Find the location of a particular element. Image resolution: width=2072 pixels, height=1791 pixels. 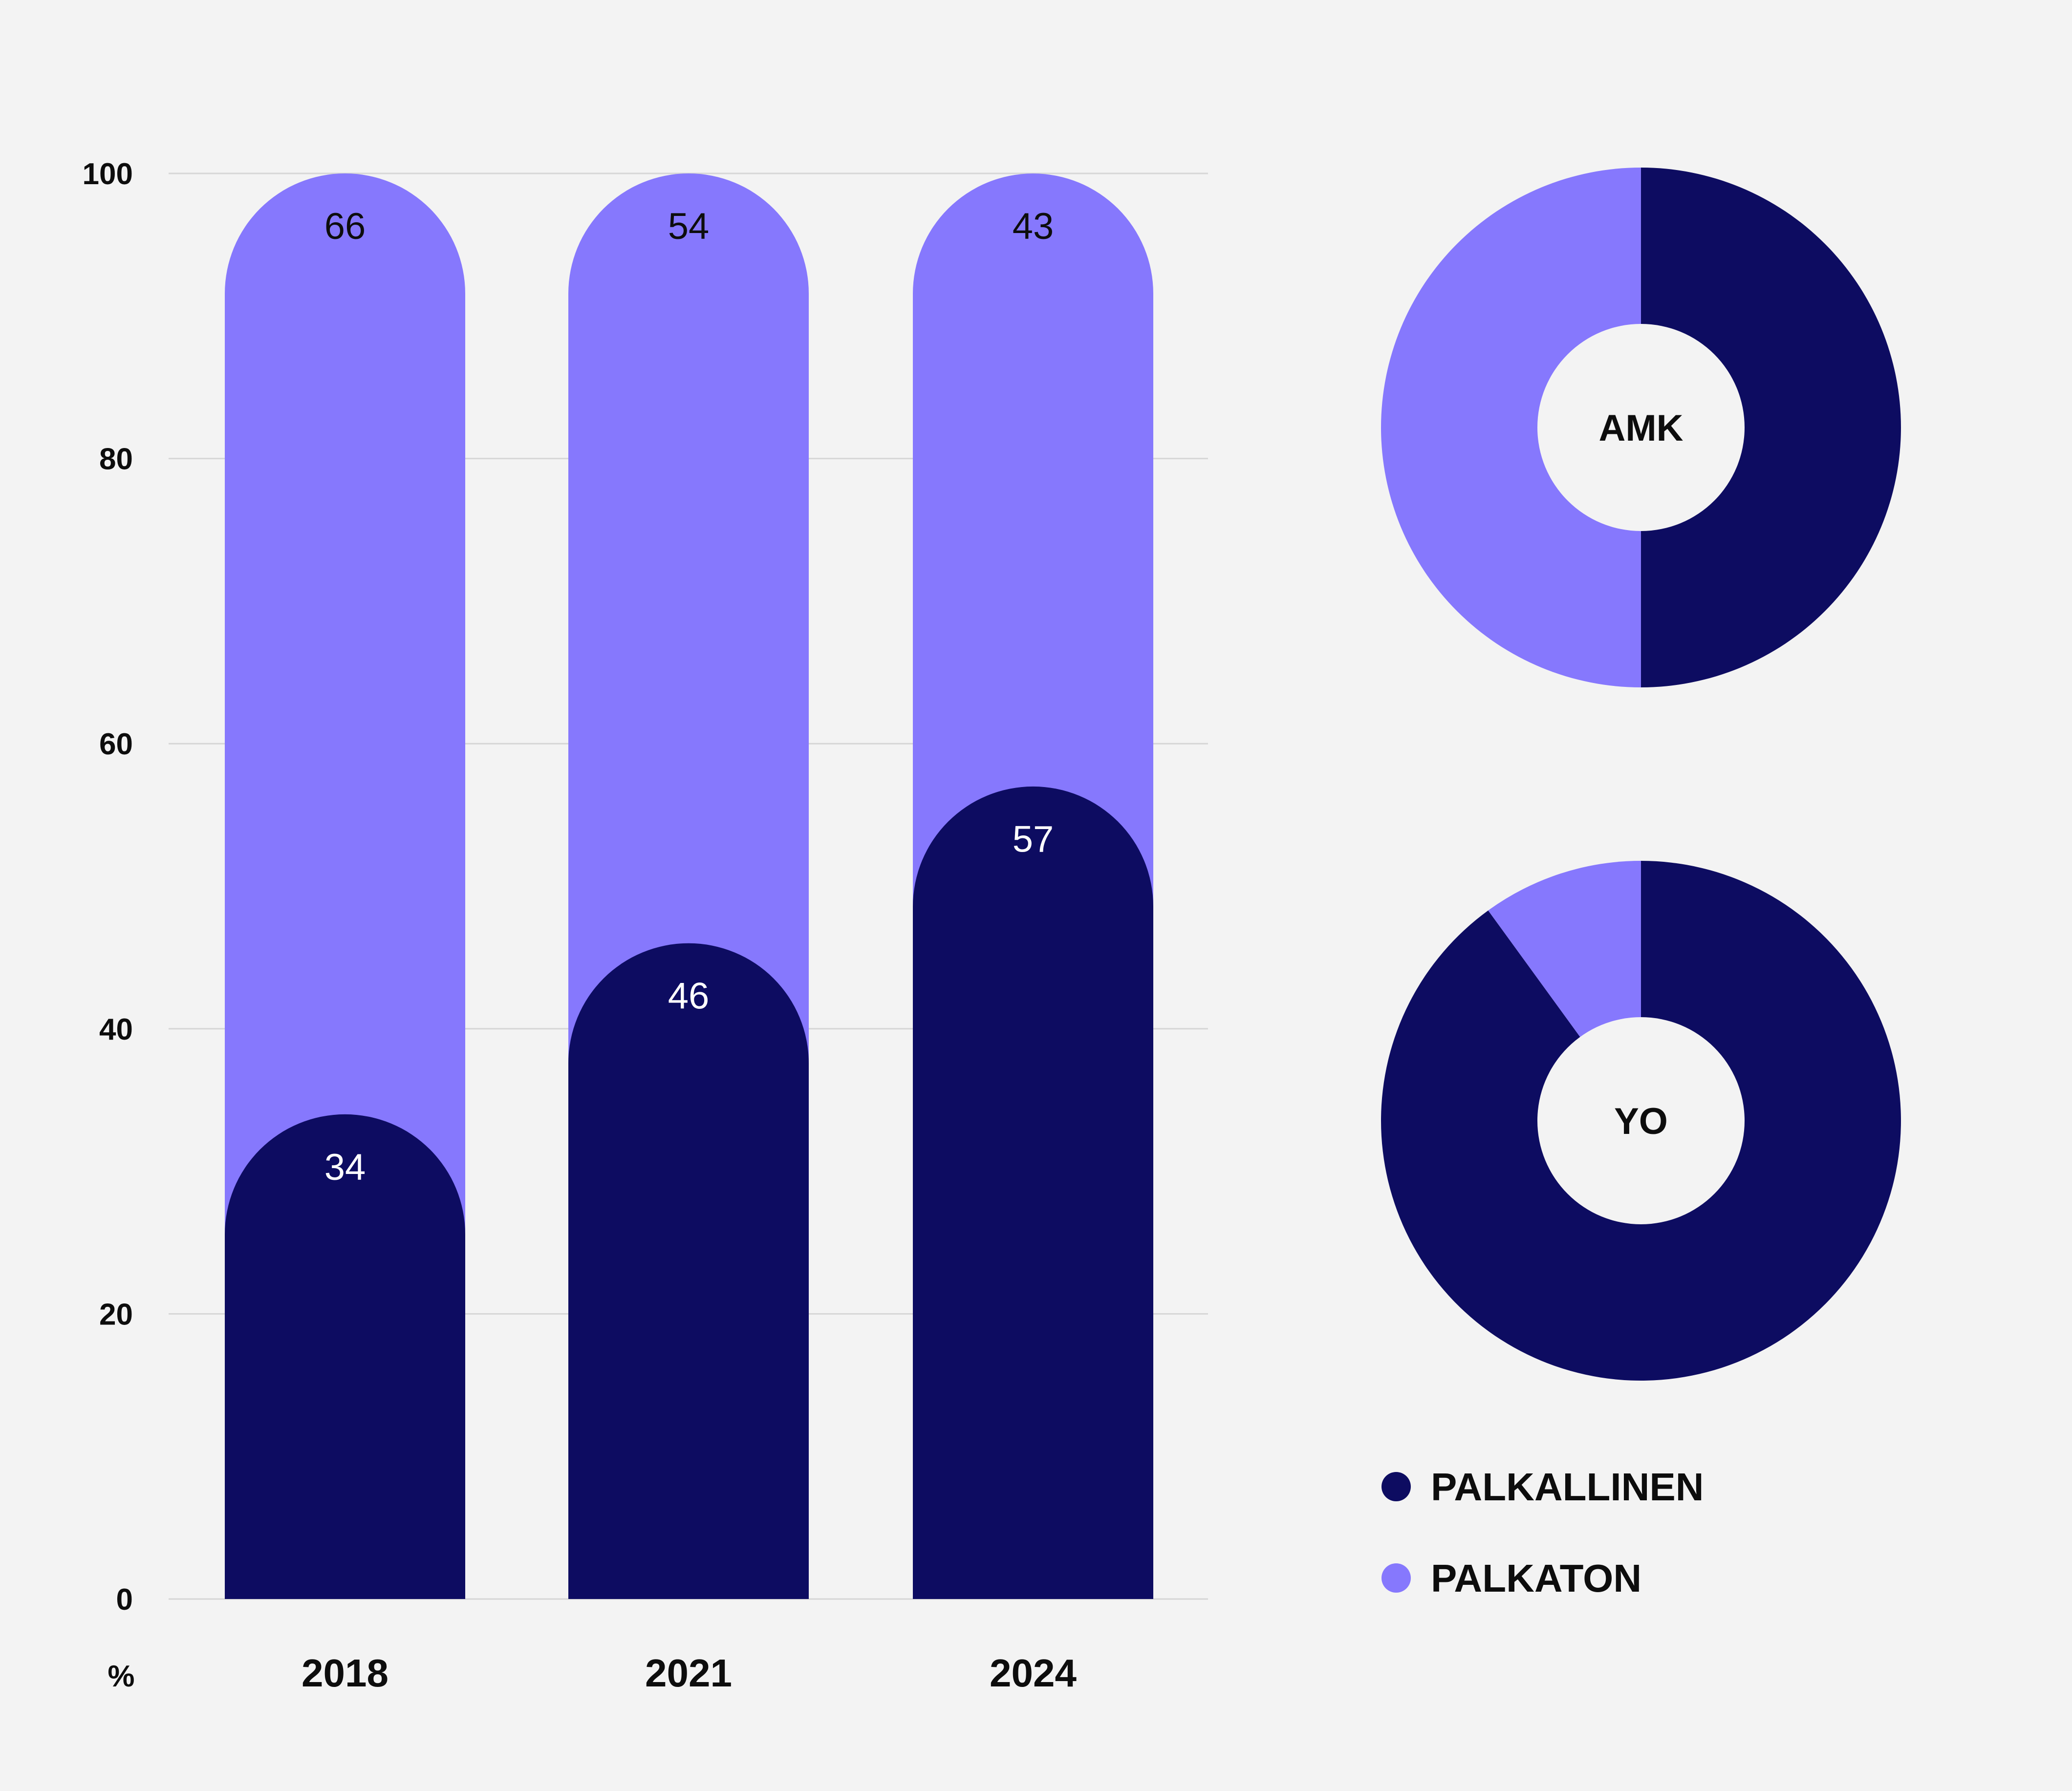

donut-slice-palkaton is located at coordinates (1511, 427).